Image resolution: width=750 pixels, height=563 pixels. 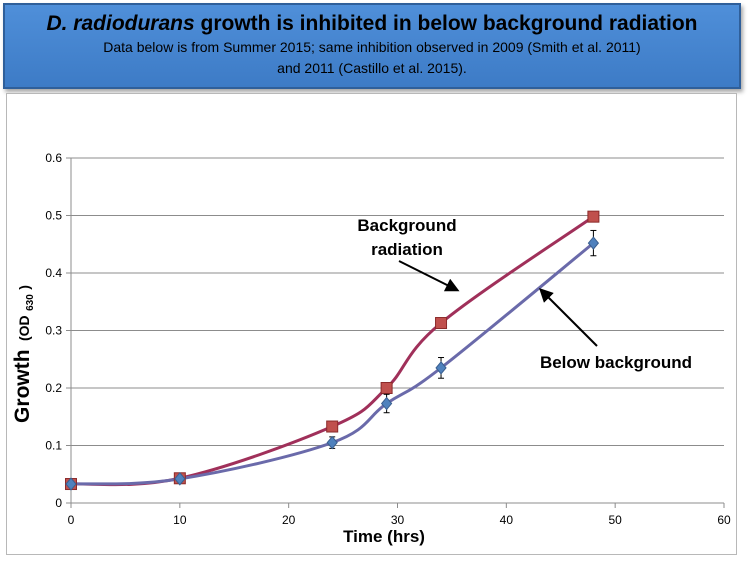 What do you see at coordinates (289, 520) in the screenshot?
I see `x-tick-label-2: 20` at bounding box center [289, 520].